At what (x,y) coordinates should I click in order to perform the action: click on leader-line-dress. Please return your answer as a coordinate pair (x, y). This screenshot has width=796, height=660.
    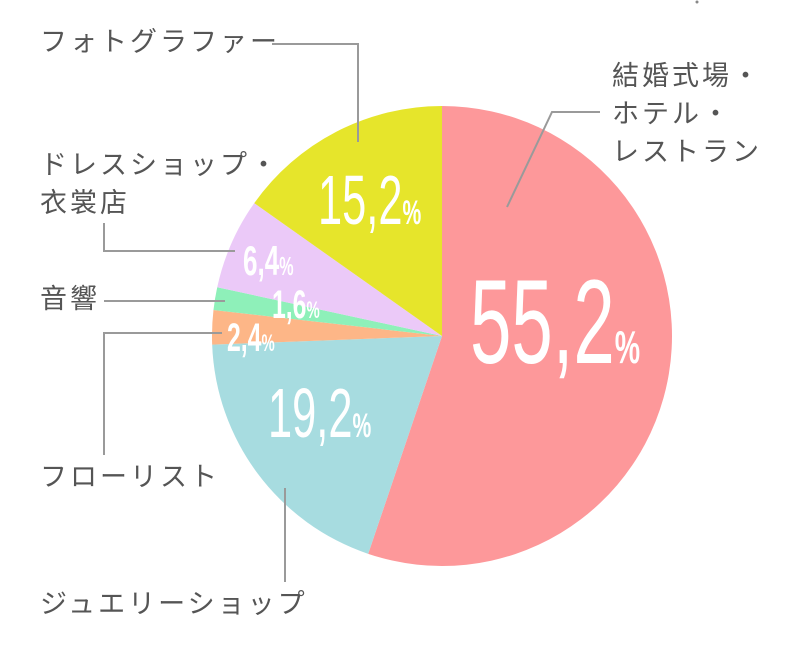
    Looking at the image, I should click on (169, 237).